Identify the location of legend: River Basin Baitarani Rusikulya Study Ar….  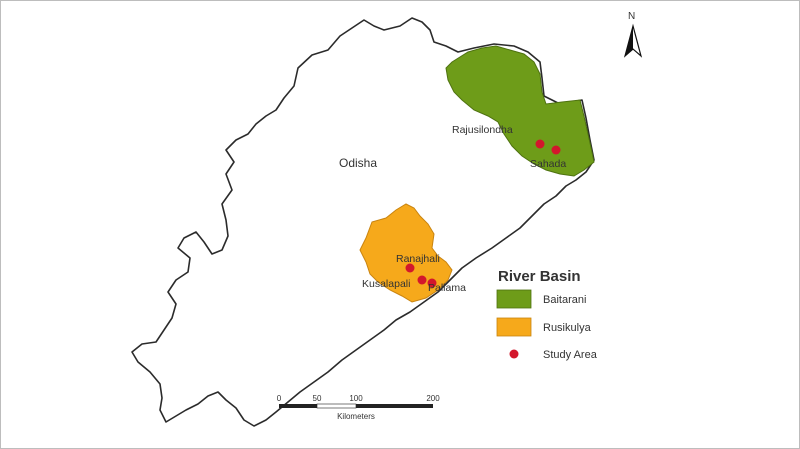
(547, 314).